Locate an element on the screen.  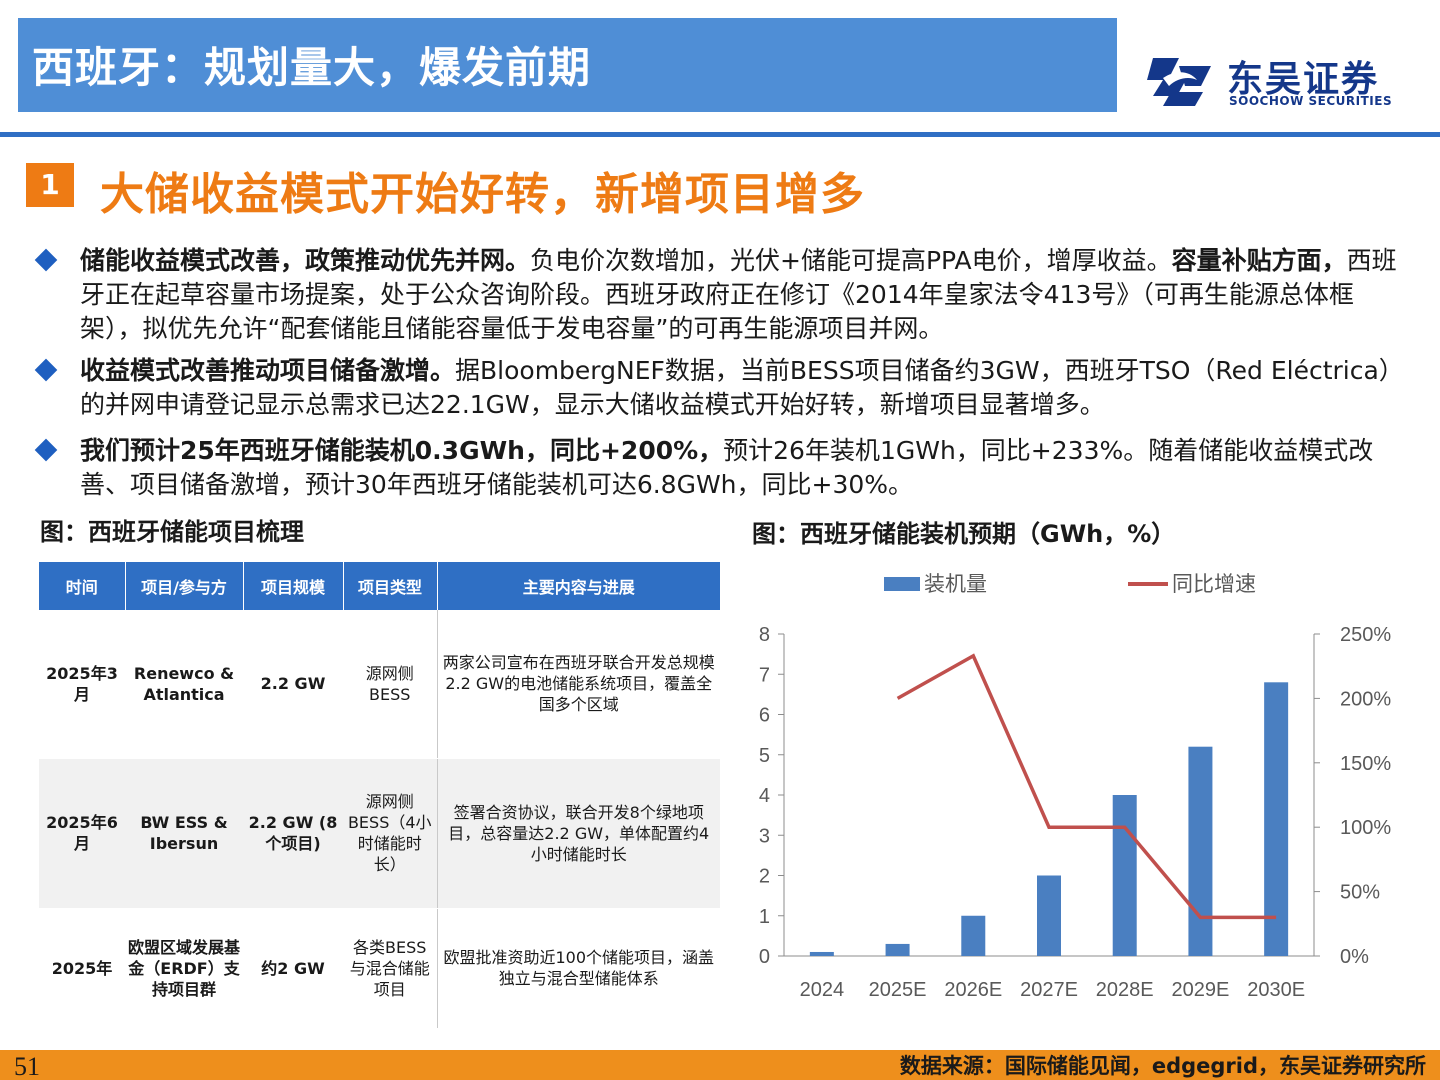
logo-name-cn: 东吴证券 is located at coordinates (1303, 79).